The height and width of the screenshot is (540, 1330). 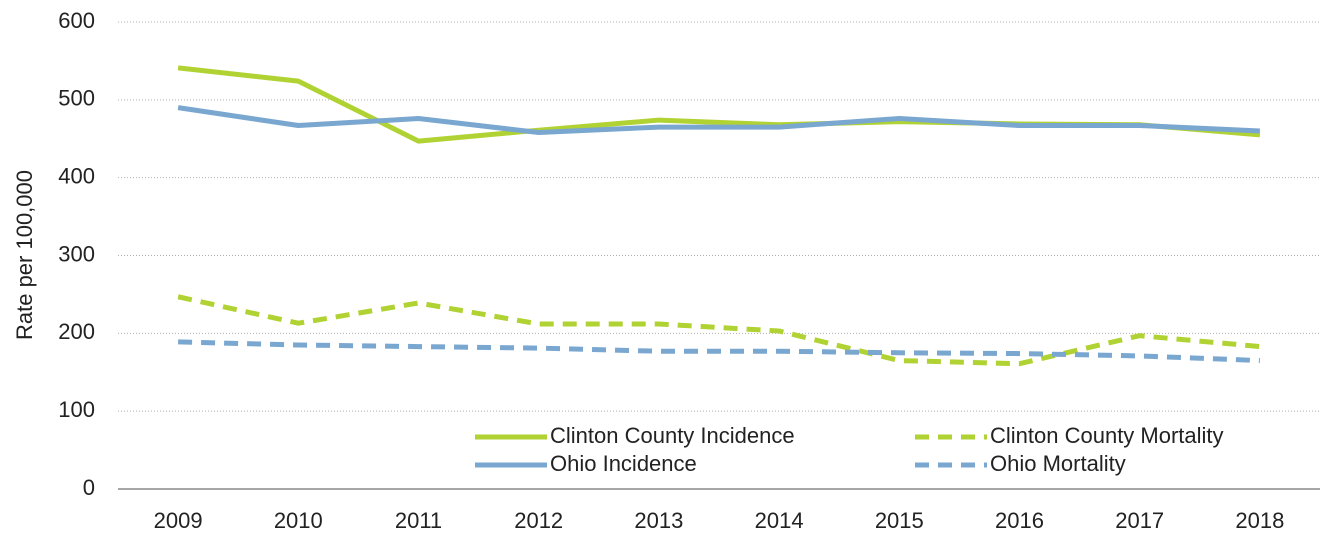 I want to click on x-tick-label: 2010, so click(x=298, y=520).